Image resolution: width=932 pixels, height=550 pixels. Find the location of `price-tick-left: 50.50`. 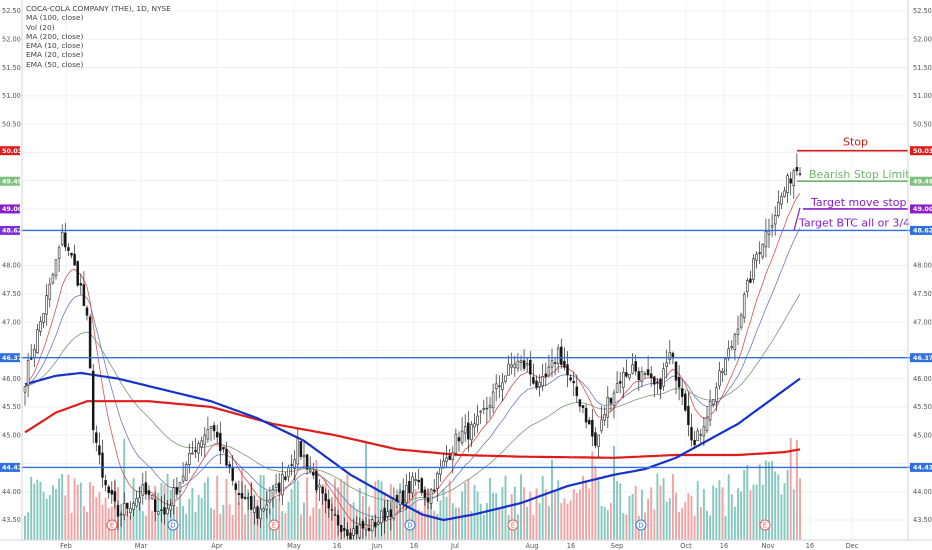

price-tick-left: 50.50 is located at coordinates (11, 124).